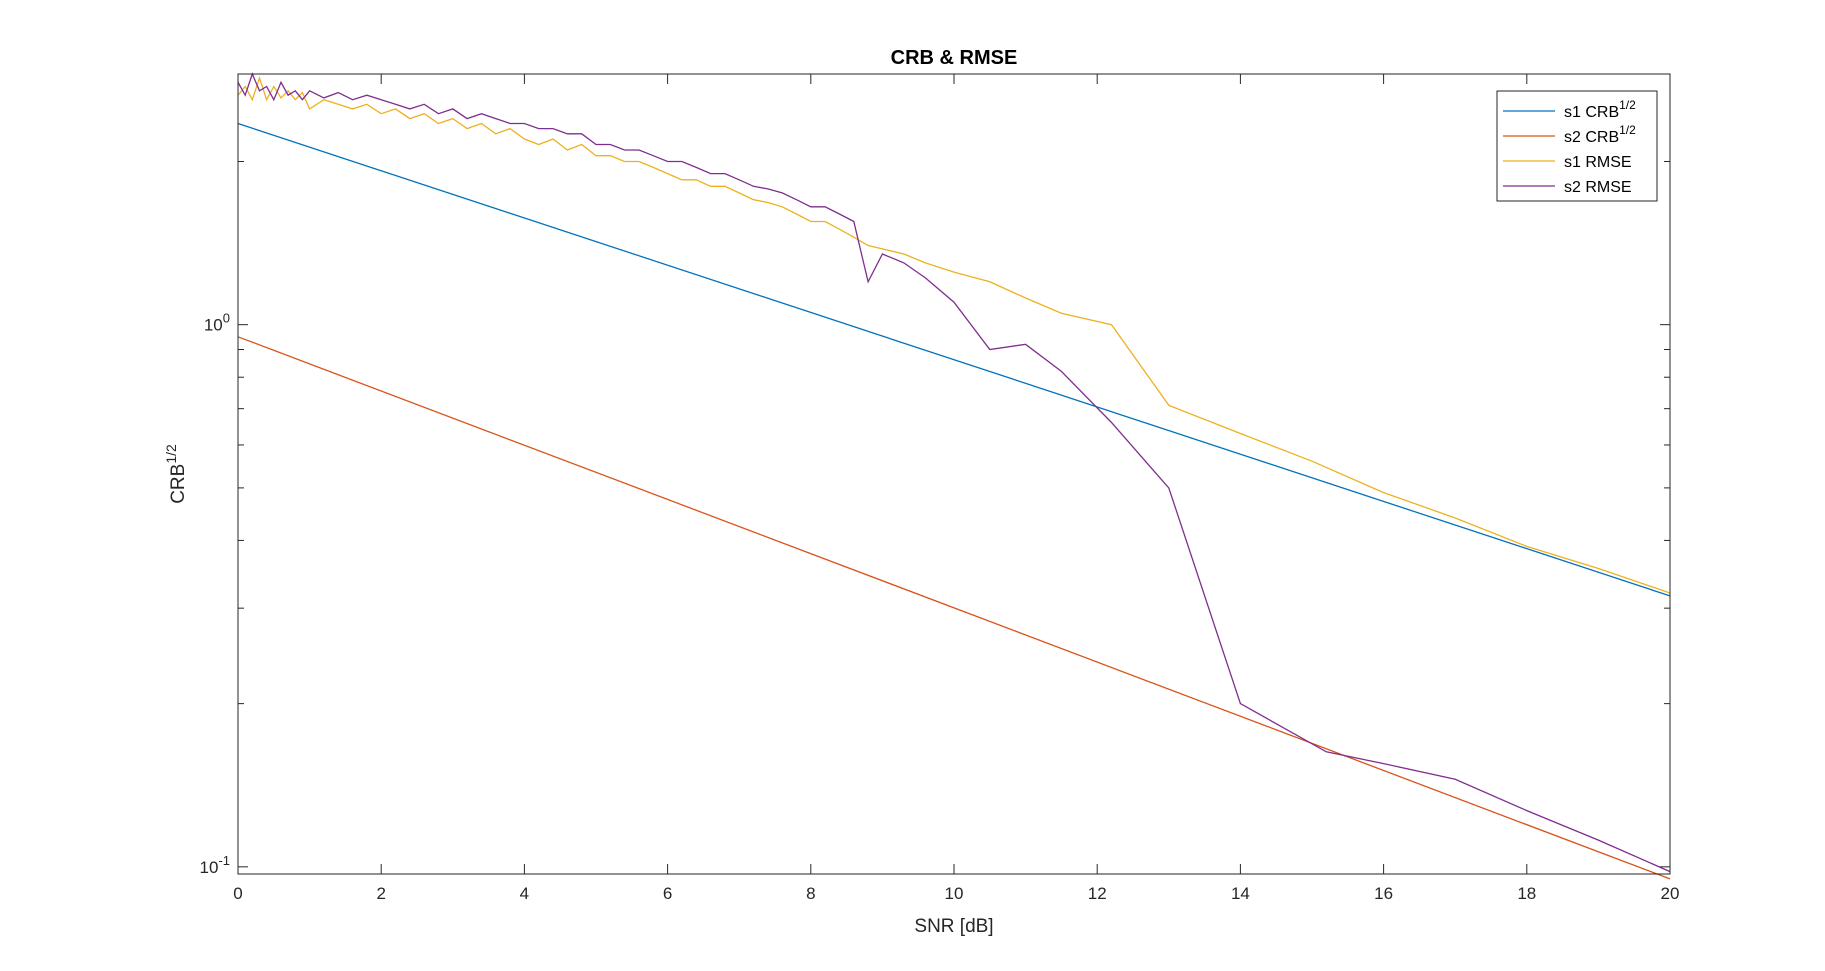 Image resolution: width=1825 pixels, height=971 pixels. I want to click on y-tick-label-exponent: -1, so click(224, 860).